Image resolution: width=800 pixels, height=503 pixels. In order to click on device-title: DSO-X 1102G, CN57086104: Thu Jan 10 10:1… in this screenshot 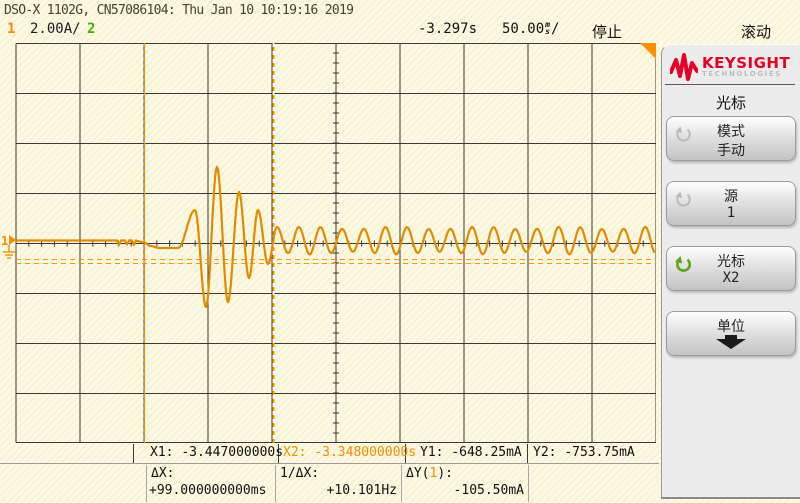, I will do `click(179, 10)`.